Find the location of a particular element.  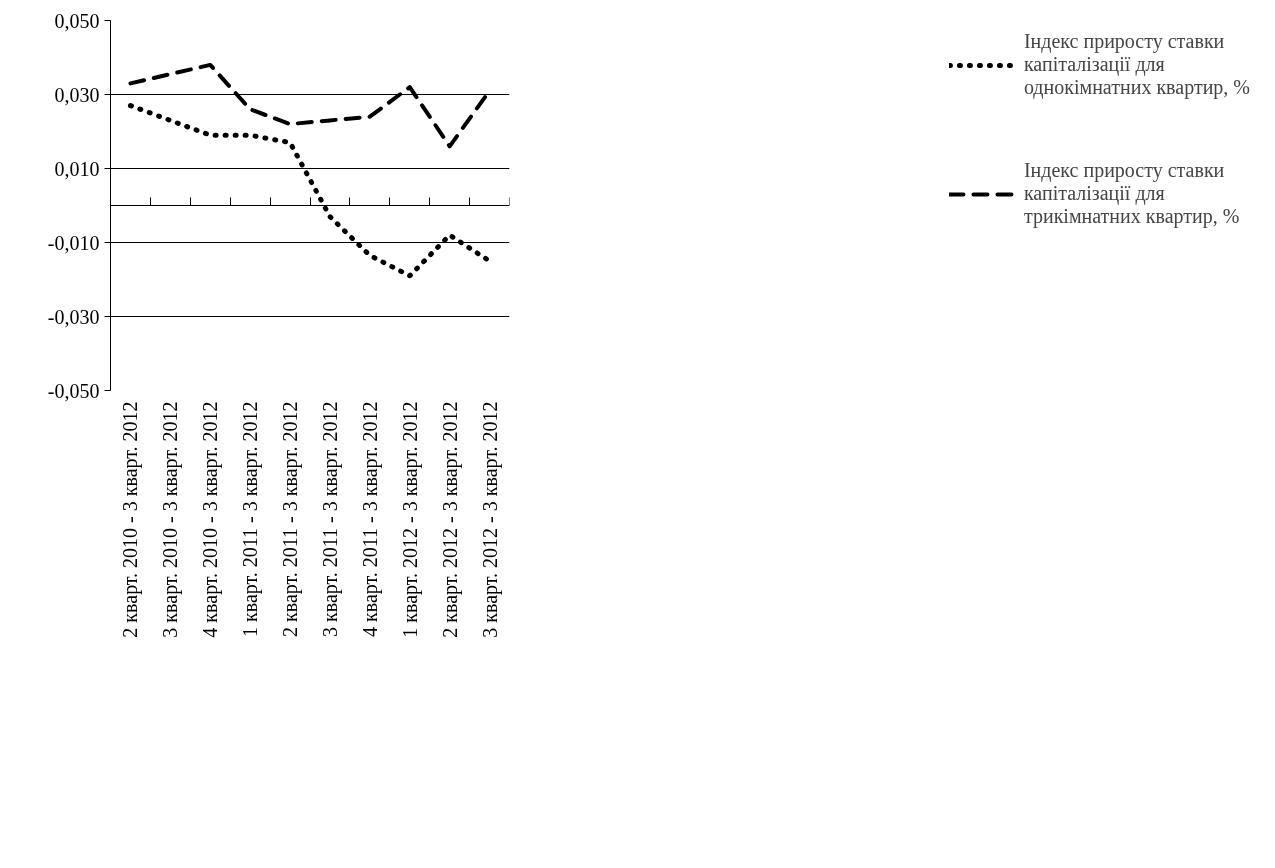

x-tick-label: 2 кварт. 2011 - 3 кварт. 2012 is located at coordinates (291, 519).